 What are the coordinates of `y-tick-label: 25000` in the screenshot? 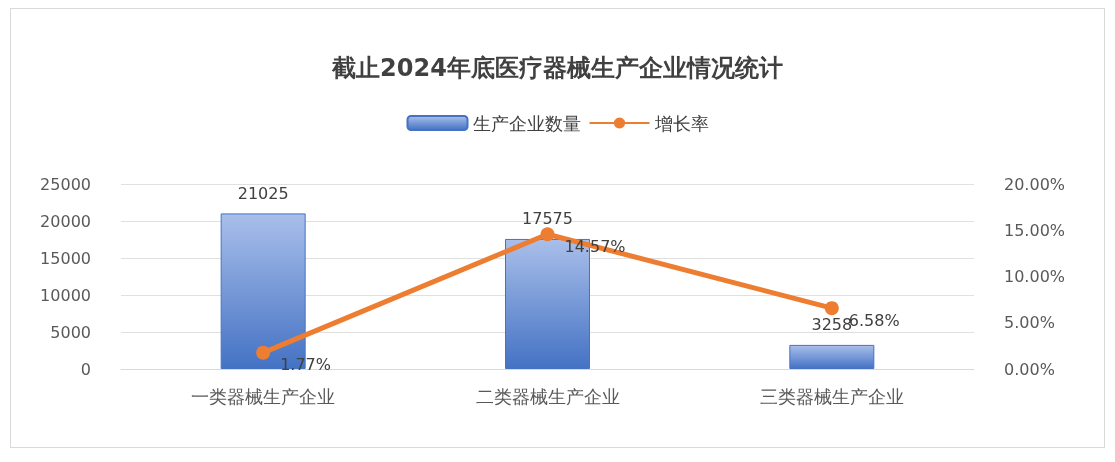 It's located at (65, 184).